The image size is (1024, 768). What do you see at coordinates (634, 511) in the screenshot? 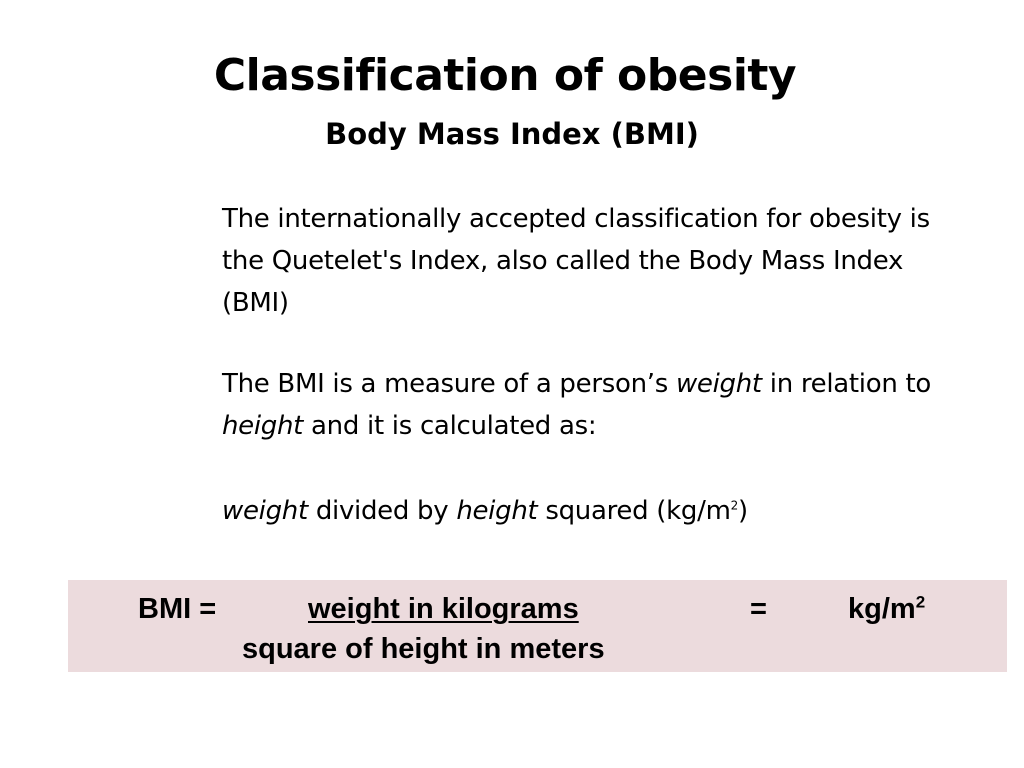
I see `calculation-text: squared (kg/m` at bounding box center [634, 511].